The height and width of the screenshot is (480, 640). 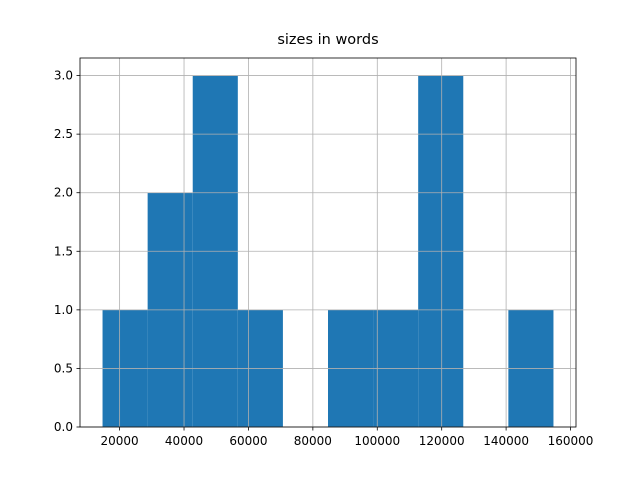 What do you see at coordinates (120, 441) in the screenshot?
I see `x-tick-label: 20000` at bounding box center [120, 441].